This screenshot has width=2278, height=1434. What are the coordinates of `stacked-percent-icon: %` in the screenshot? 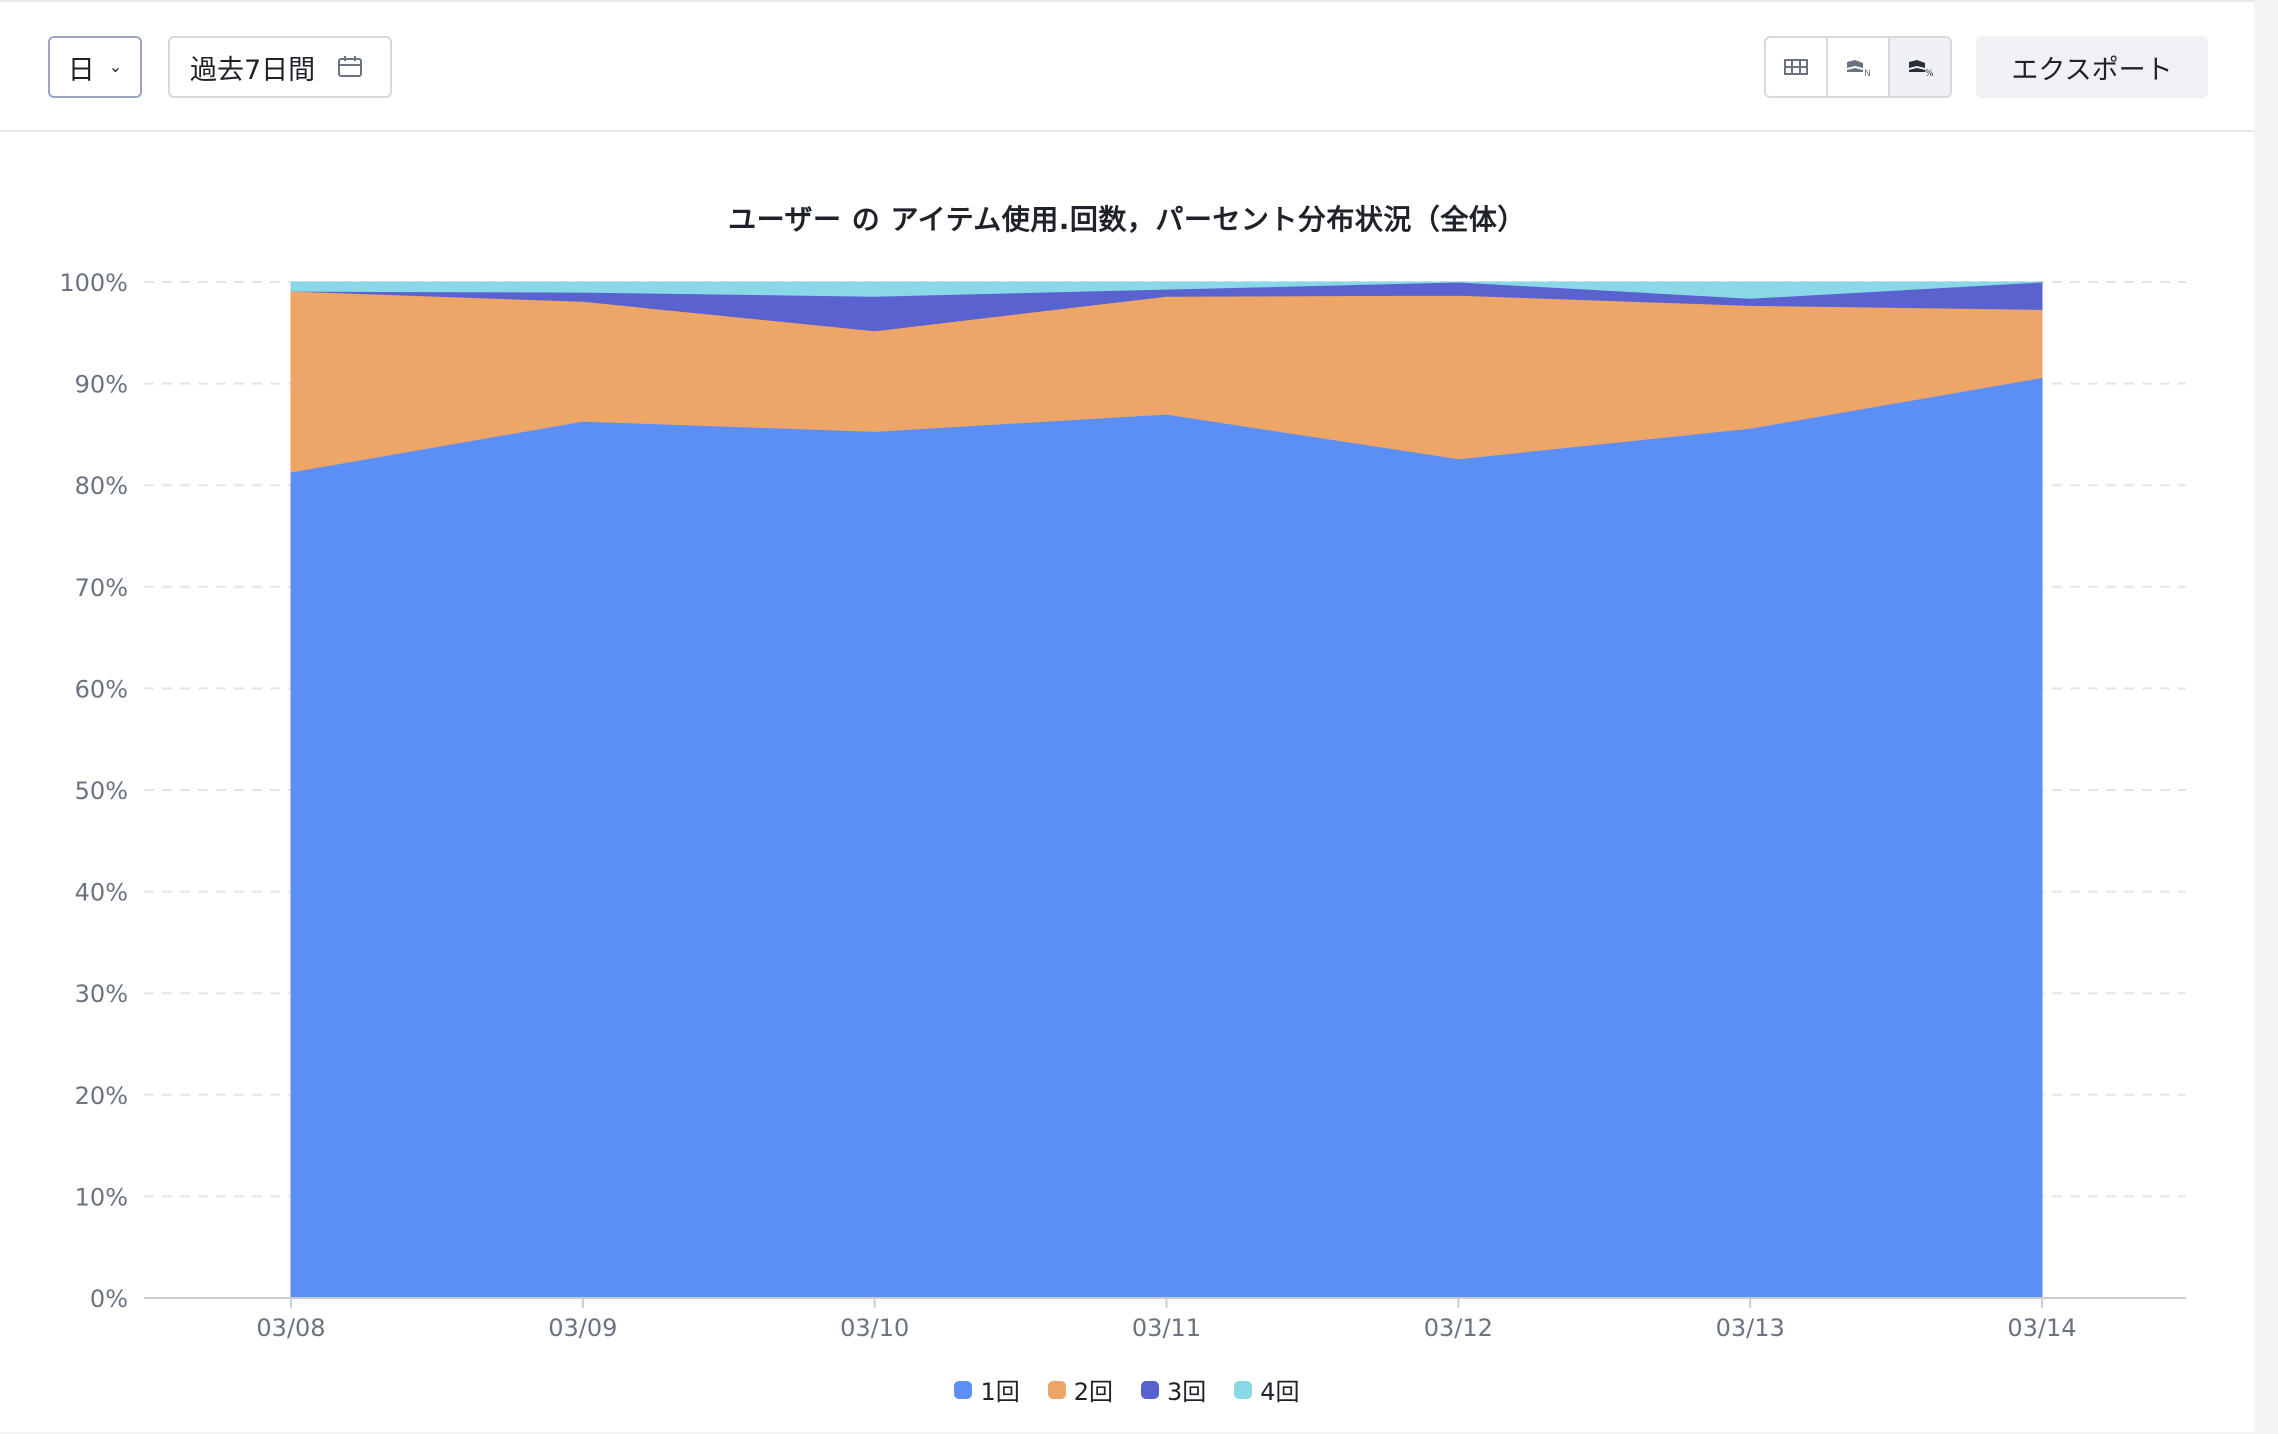 It's located at (1921, 69).